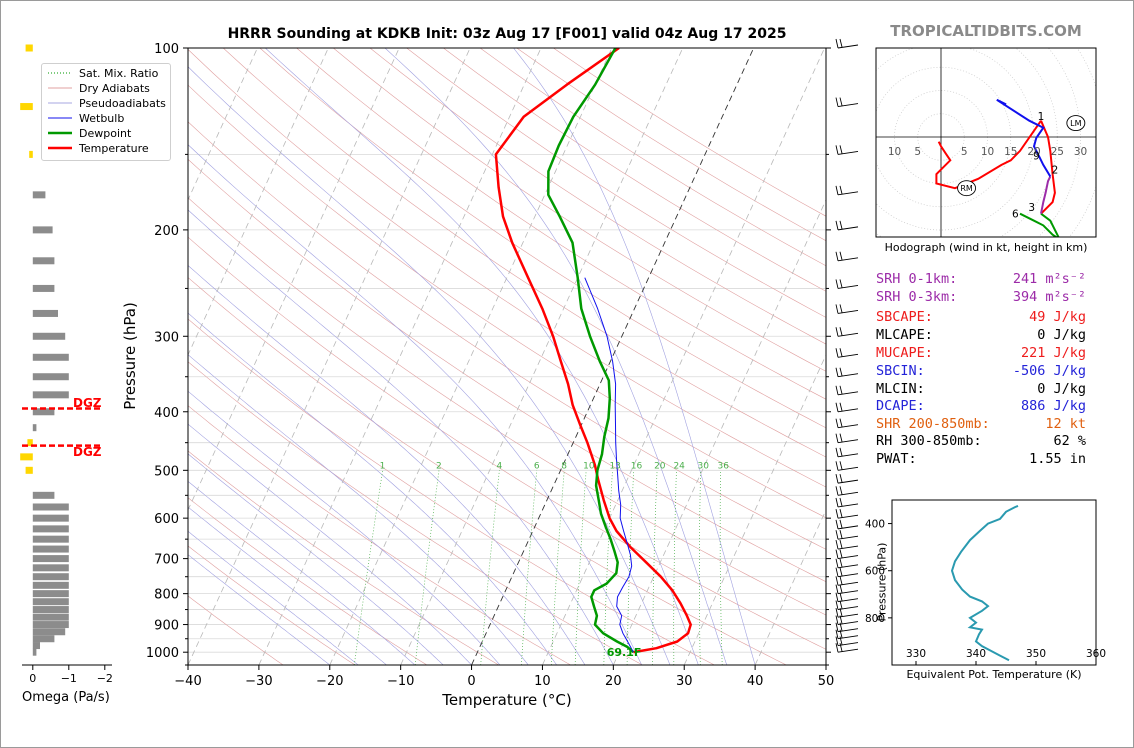  Describe the element at coordinates (981, 353) in the screenshot. I see `stat-mucape: MUCAPE: 221 J/kg` at that location.